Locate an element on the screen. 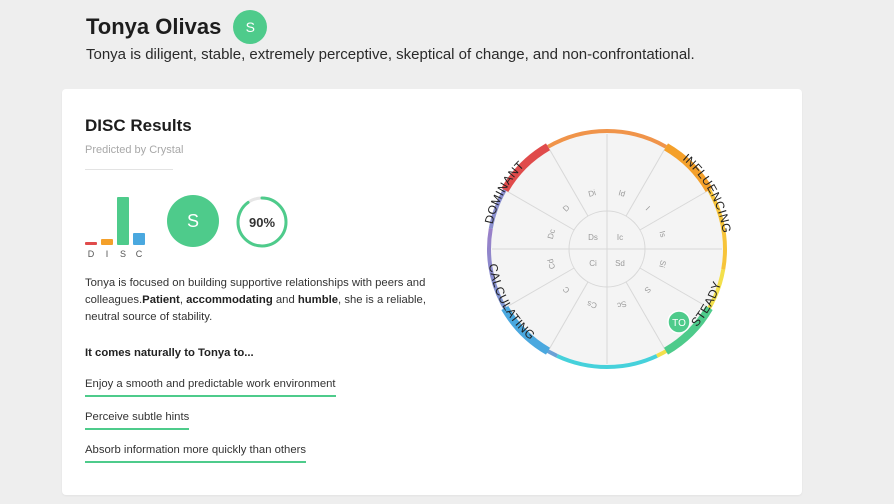 The width and height of the screenshot is (894, 504). trait-humble: humble is located at coordinates (318, 300).